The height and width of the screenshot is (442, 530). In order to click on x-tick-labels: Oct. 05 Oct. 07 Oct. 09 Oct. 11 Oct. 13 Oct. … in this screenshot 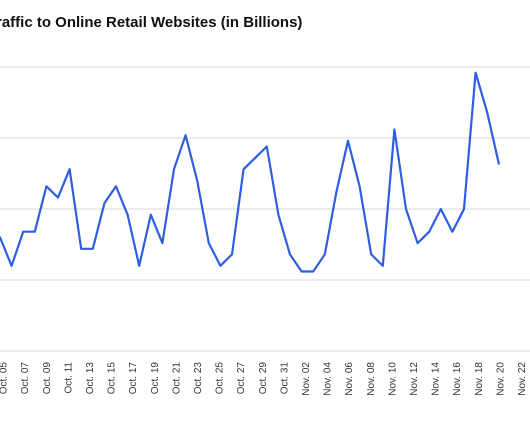, I will do `click(264, 379)`.